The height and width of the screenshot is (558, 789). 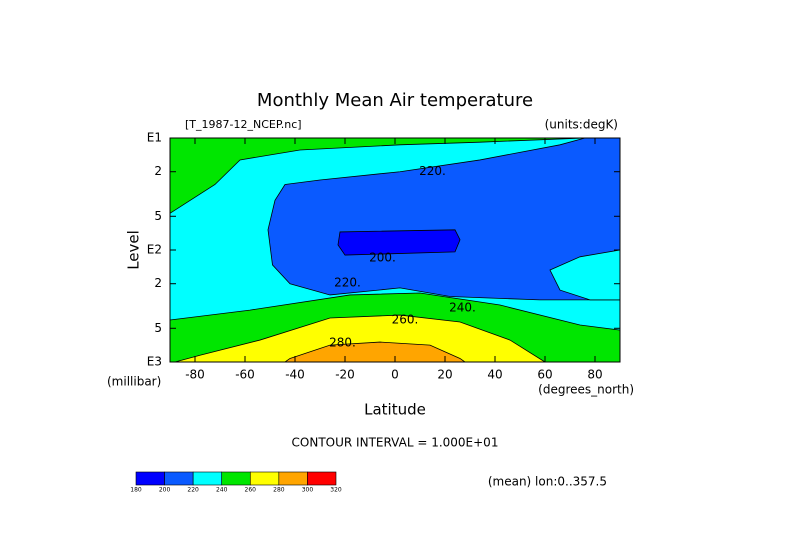 I want to click on colorbar-label: 280, so click(x=279, y=490).